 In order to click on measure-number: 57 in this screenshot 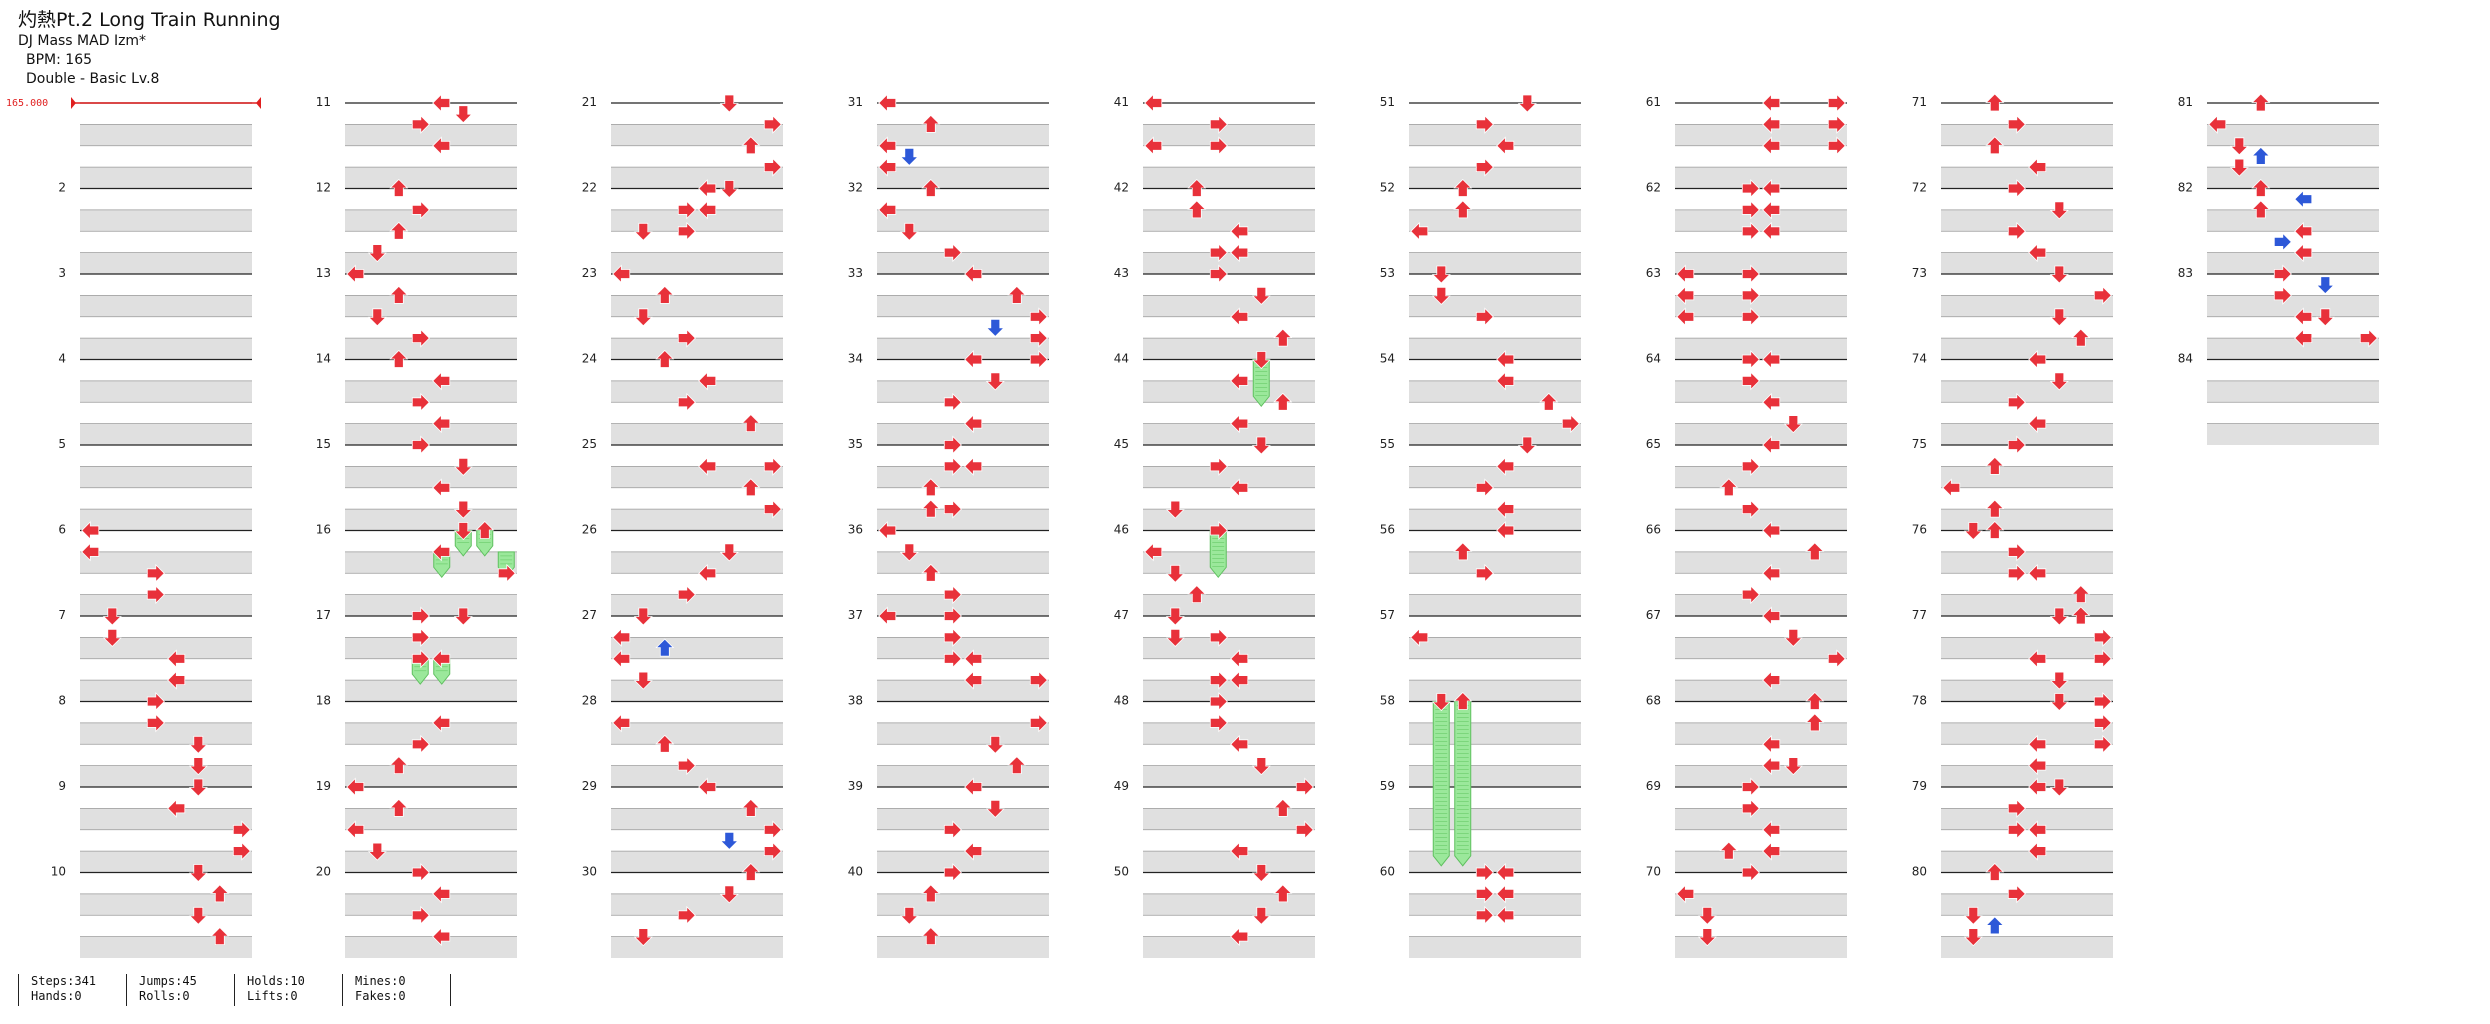, I will do `click(1387, 615)`.